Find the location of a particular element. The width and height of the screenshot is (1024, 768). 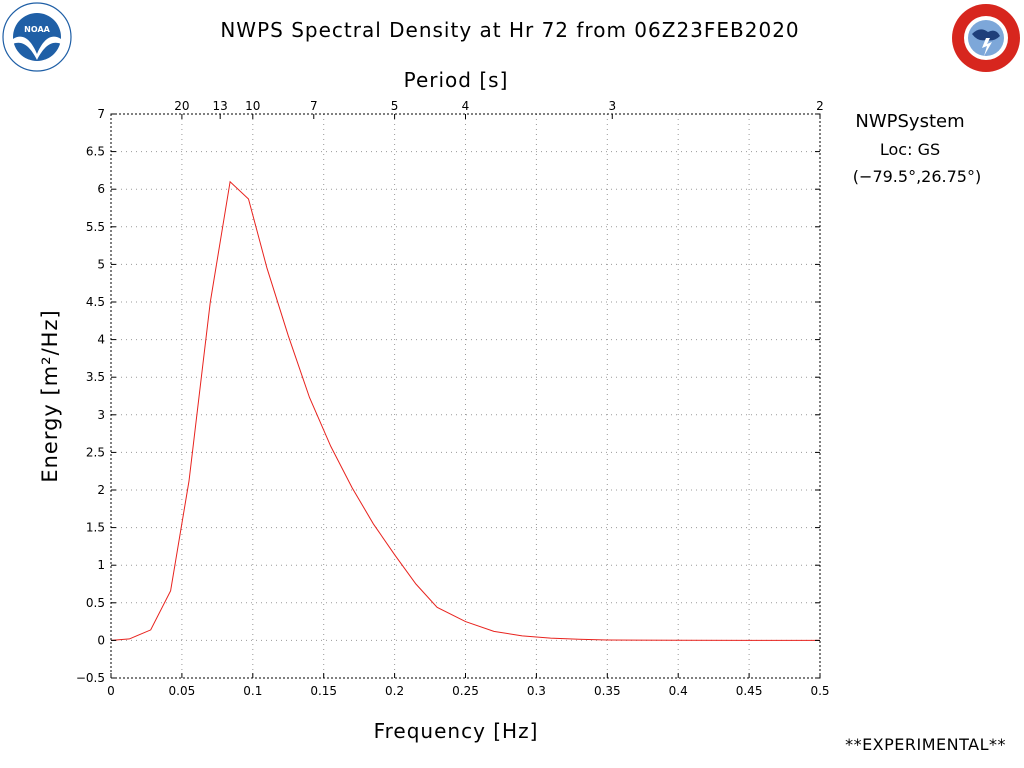

y-tick-label: 4.5 is located at coordinates (95, 302).